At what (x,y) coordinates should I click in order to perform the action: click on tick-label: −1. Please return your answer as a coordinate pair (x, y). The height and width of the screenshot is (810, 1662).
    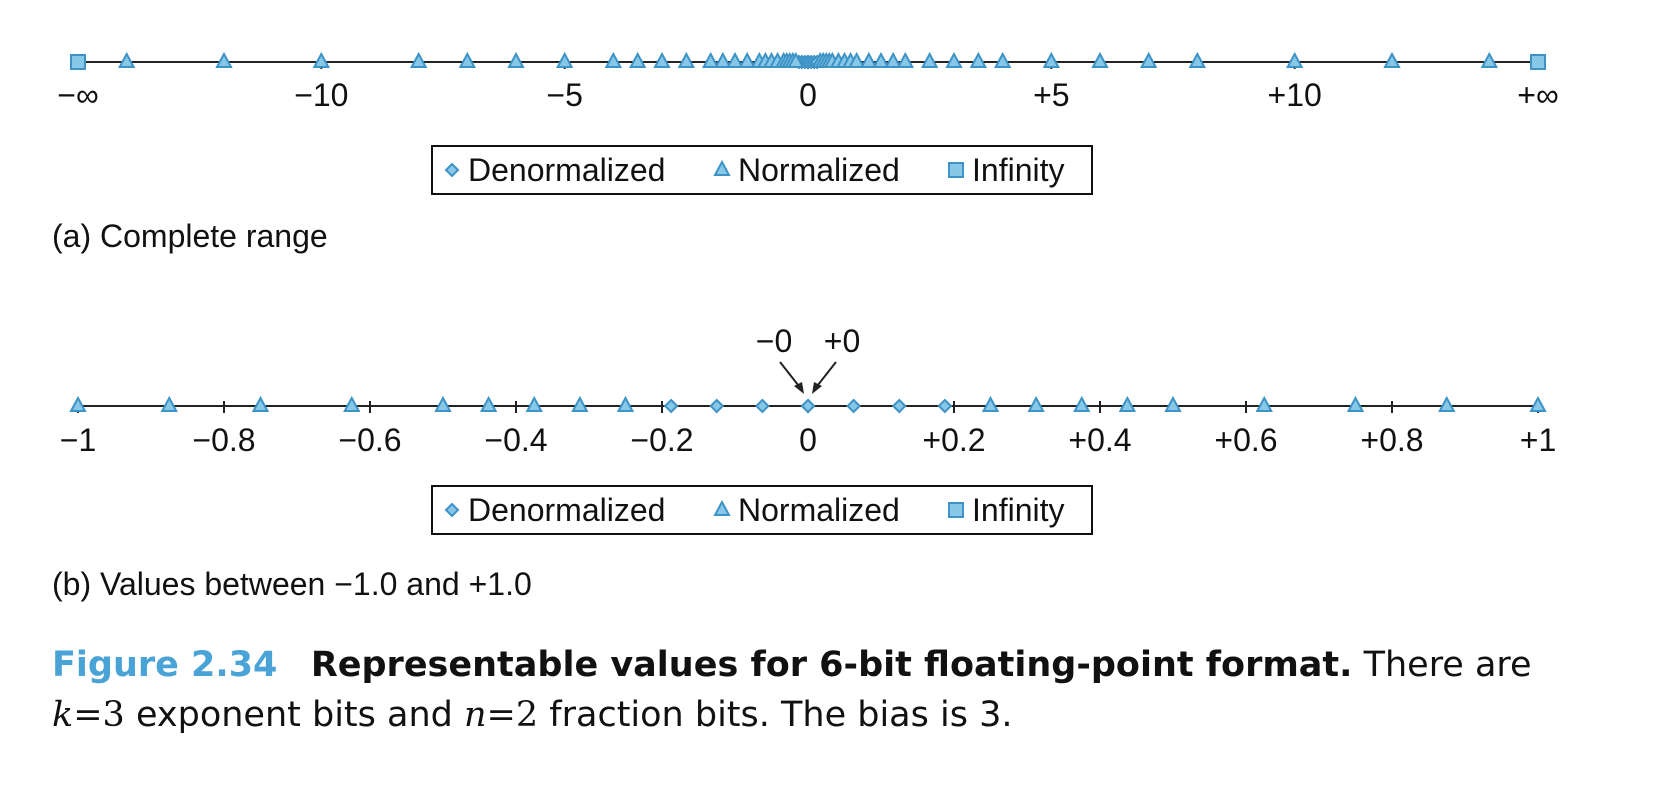
    Looking at the image, I should click on (78, 440).